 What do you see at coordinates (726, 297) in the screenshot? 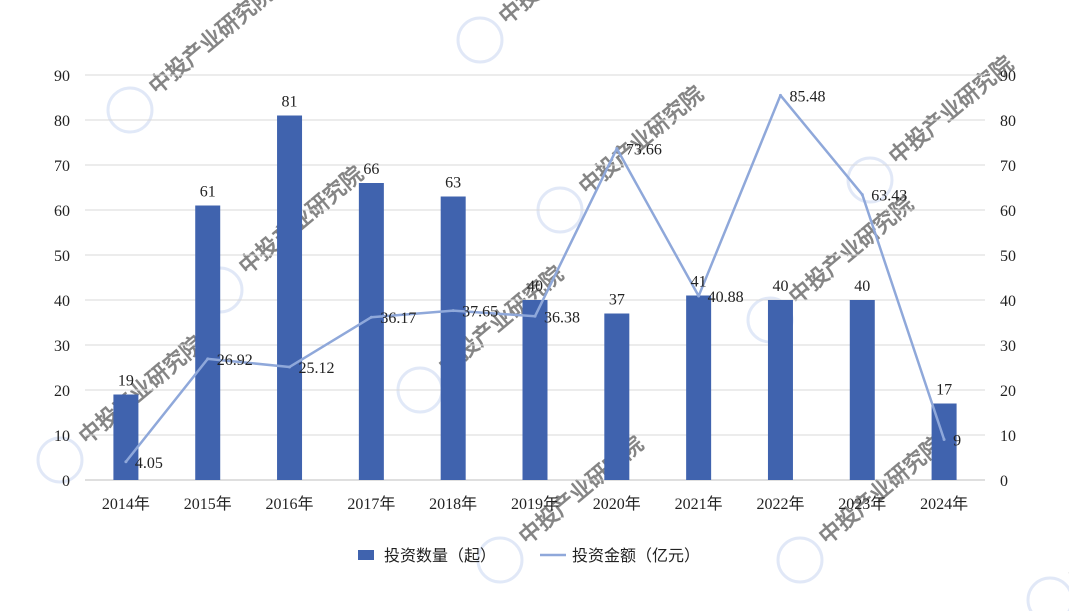
I see `line-data-label: 40.88` at bounding box center [726, 297].